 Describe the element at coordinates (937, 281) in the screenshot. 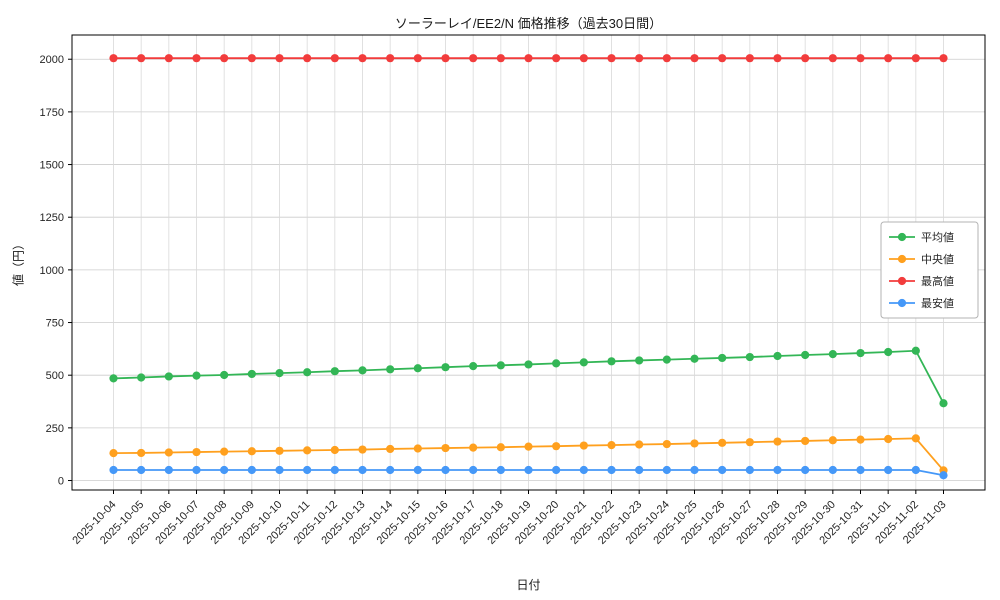

I see `legend-label: 最高値` at that location.